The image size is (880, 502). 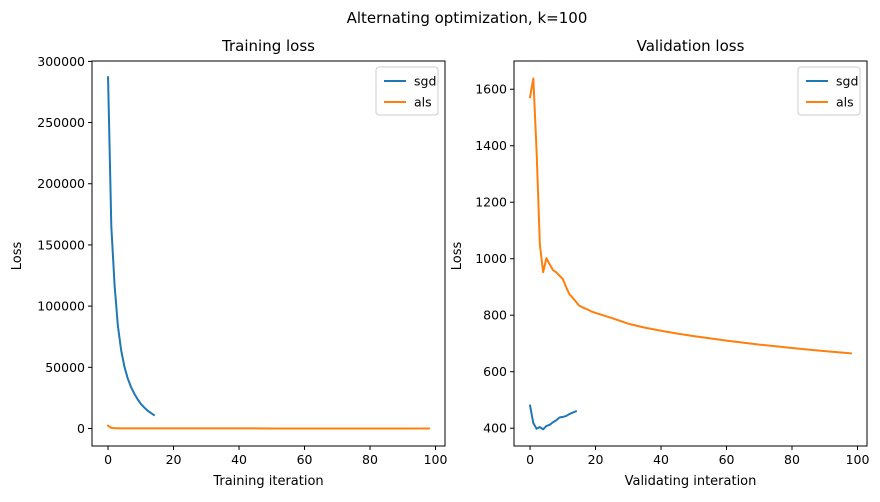 I want to click on training-legend-als-label: als, so click(x=423, y=102).